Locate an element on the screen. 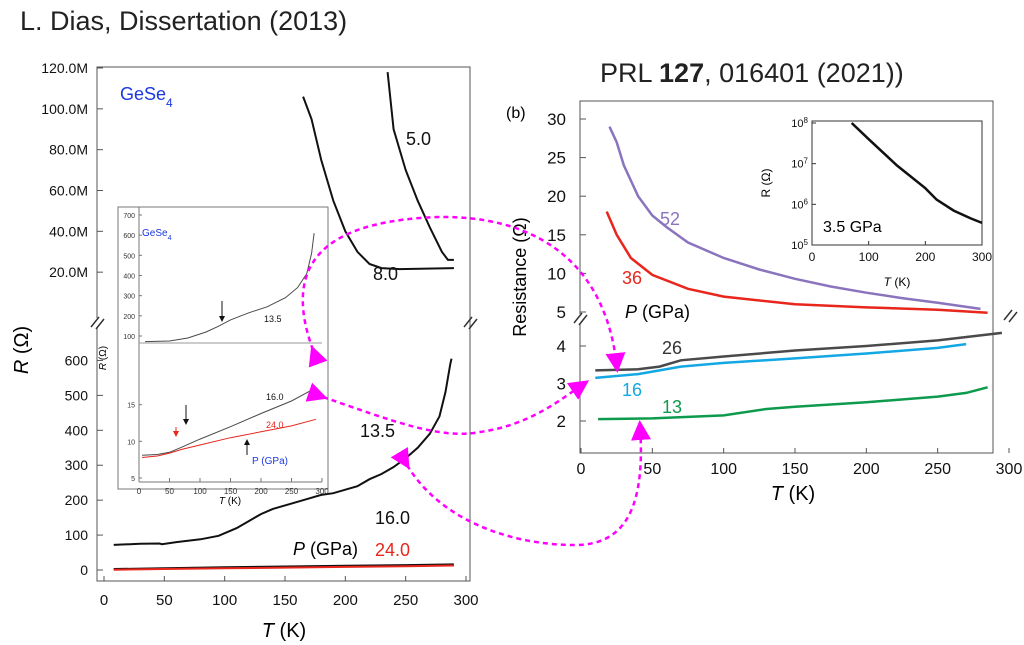 This screenshot has height=645, width=1024. left-inset-yu-tick-label: 600 is located at coordinates (129, 236).